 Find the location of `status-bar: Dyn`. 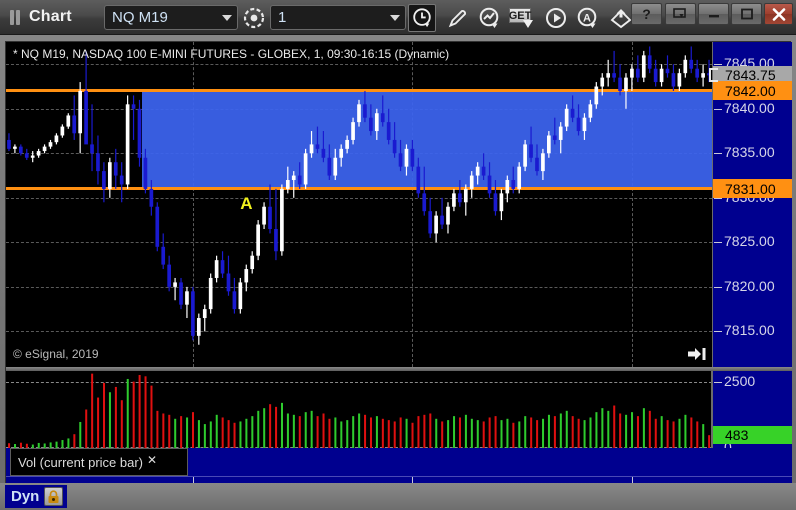

status-bar: Dyn is located at coordinates (398, 496).